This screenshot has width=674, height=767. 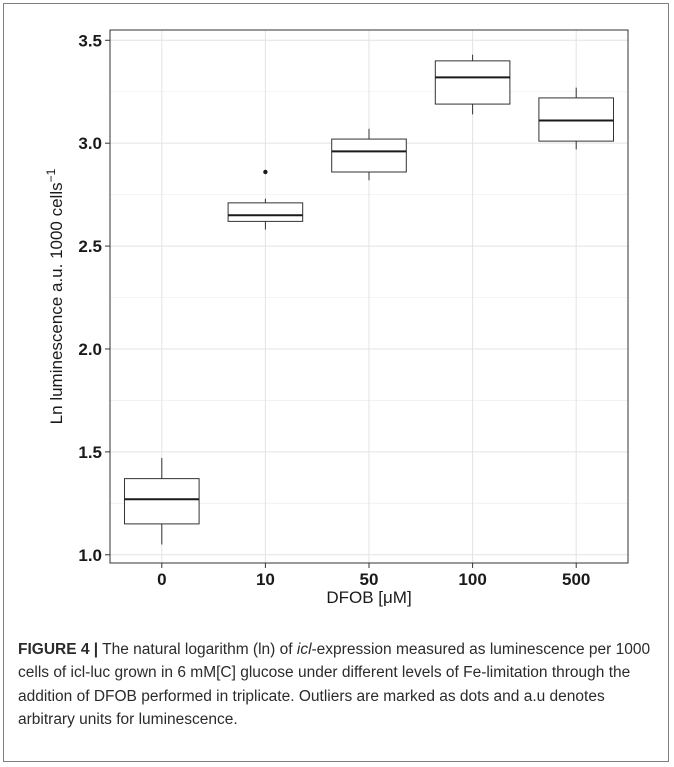 I want to click on y-tick-label: 3.0, so click(x=90, y=143).